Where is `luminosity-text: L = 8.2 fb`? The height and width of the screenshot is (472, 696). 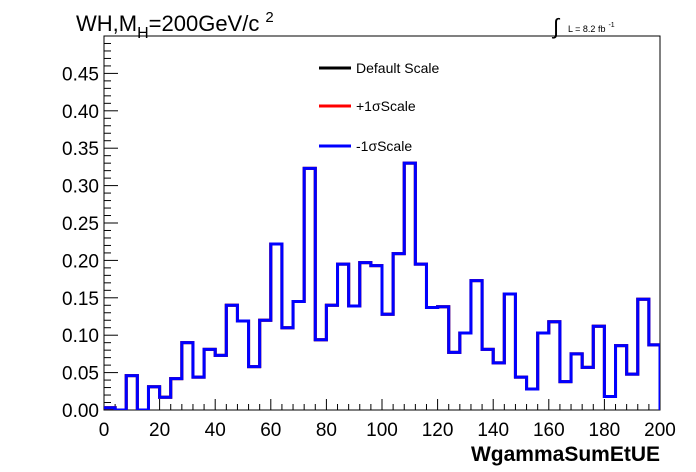 luminosity-text: L = 8.2 fb is located at coordinates (586, 29).